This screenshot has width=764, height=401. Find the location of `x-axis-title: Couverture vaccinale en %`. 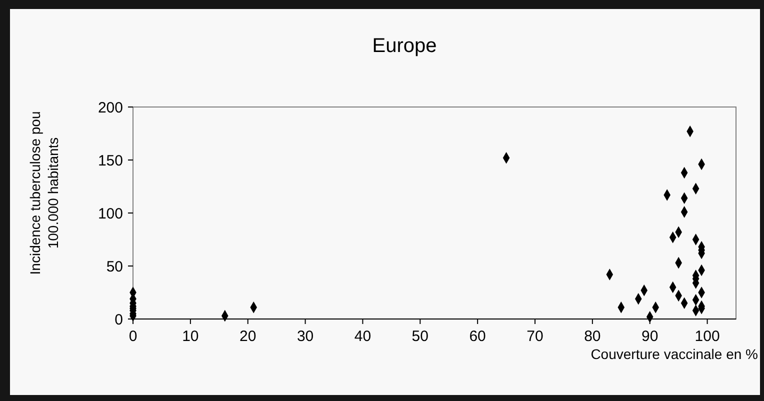

x-axis-title: Couverture vaccinale en % is located at coordinates (674, 354).